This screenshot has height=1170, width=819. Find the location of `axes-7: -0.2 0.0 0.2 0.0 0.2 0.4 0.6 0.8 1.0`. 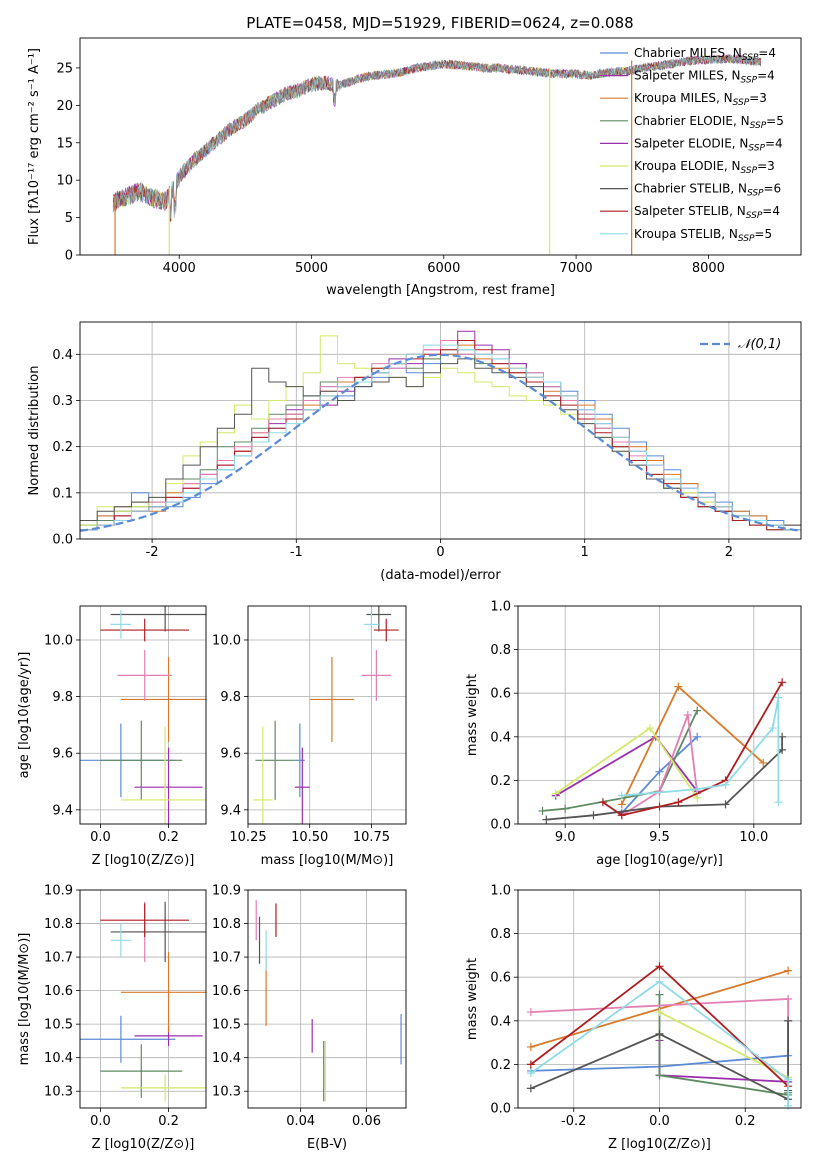

axes-7: -0.2 0.0 0.2 0.0 0.2 0.4 0.6 0.8 1.0 is located at coordinates (645, 1006).